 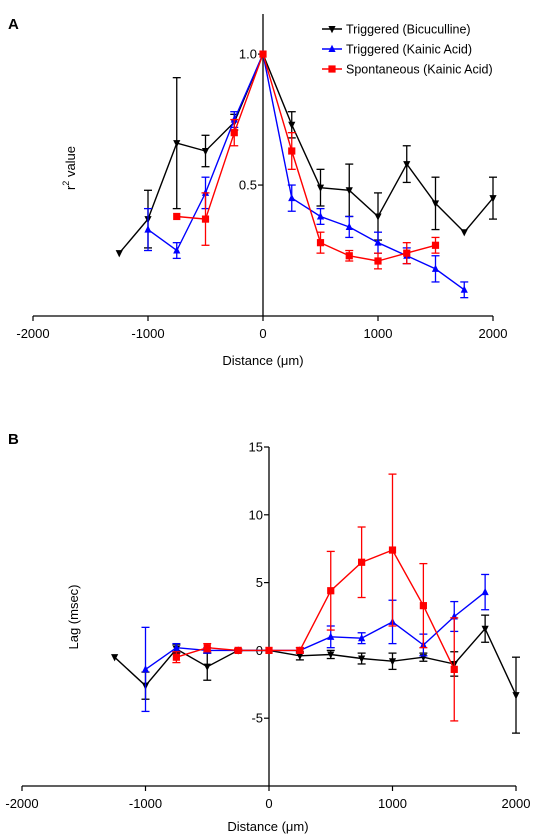 I want to click on panel-b-series-triggered-bicuculline, so click(x=315, y=674).